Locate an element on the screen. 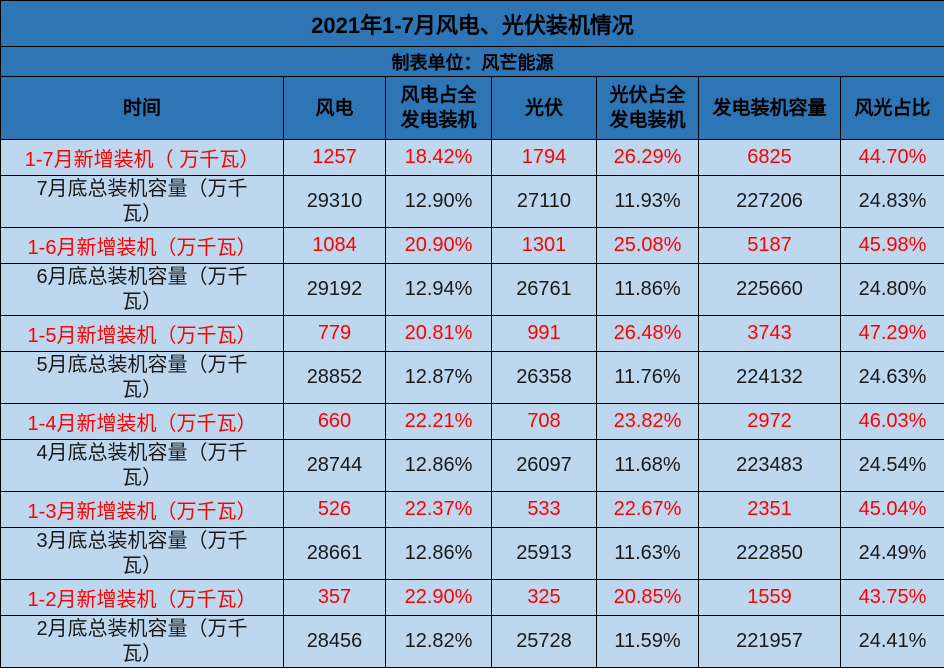  cell-value: 22.21% is located at coordinates (438, 421).